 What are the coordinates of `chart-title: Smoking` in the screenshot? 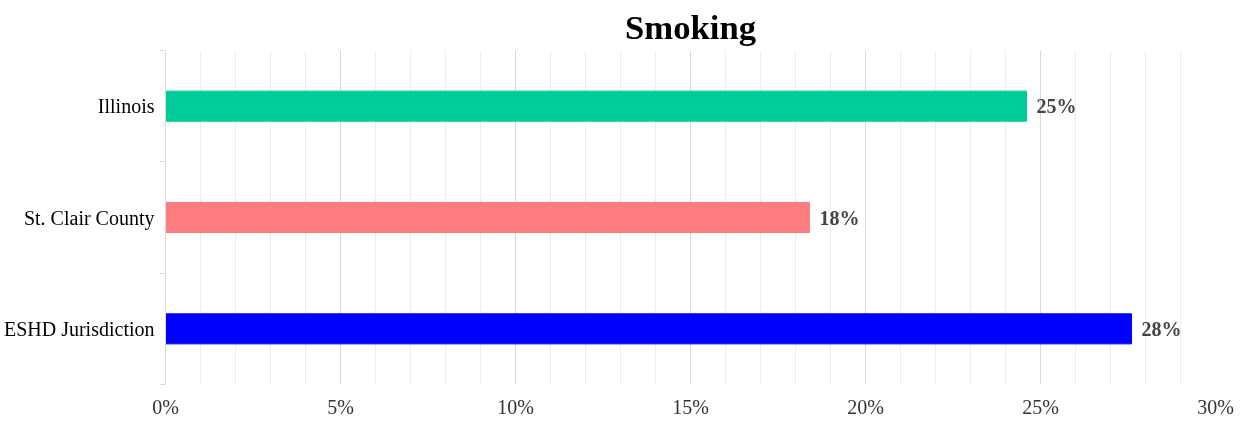 It's located at (690, 26).